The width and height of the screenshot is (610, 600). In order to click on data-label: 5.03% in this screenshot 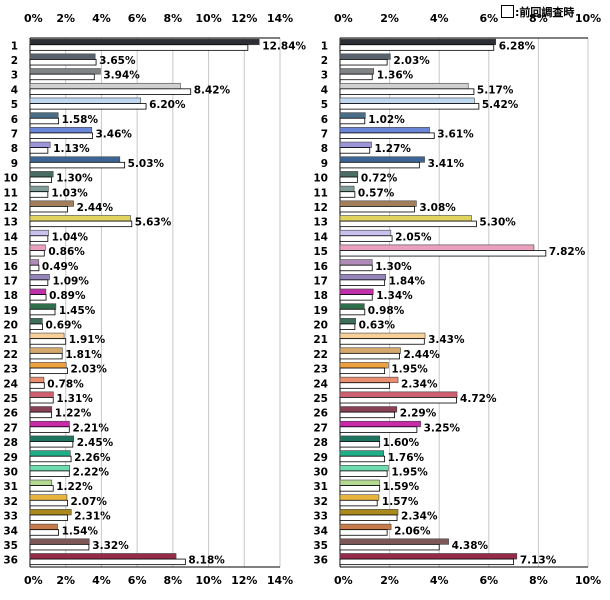, I will do `click(146, 164)`.